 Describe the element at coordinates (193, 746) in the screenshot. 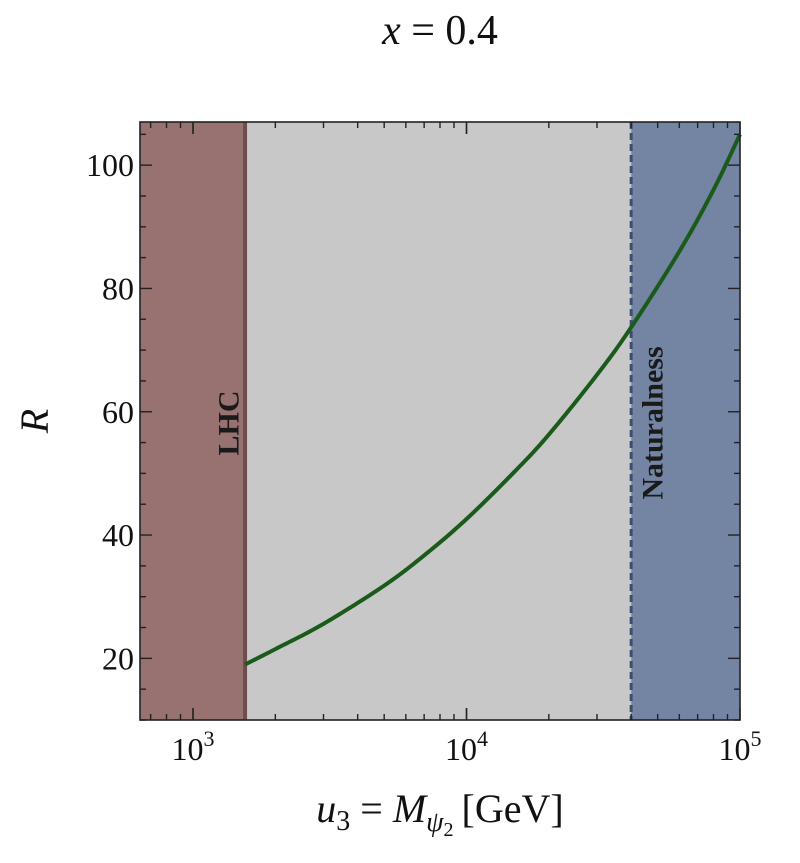

I see `x-tick-label: 10³` at that location.